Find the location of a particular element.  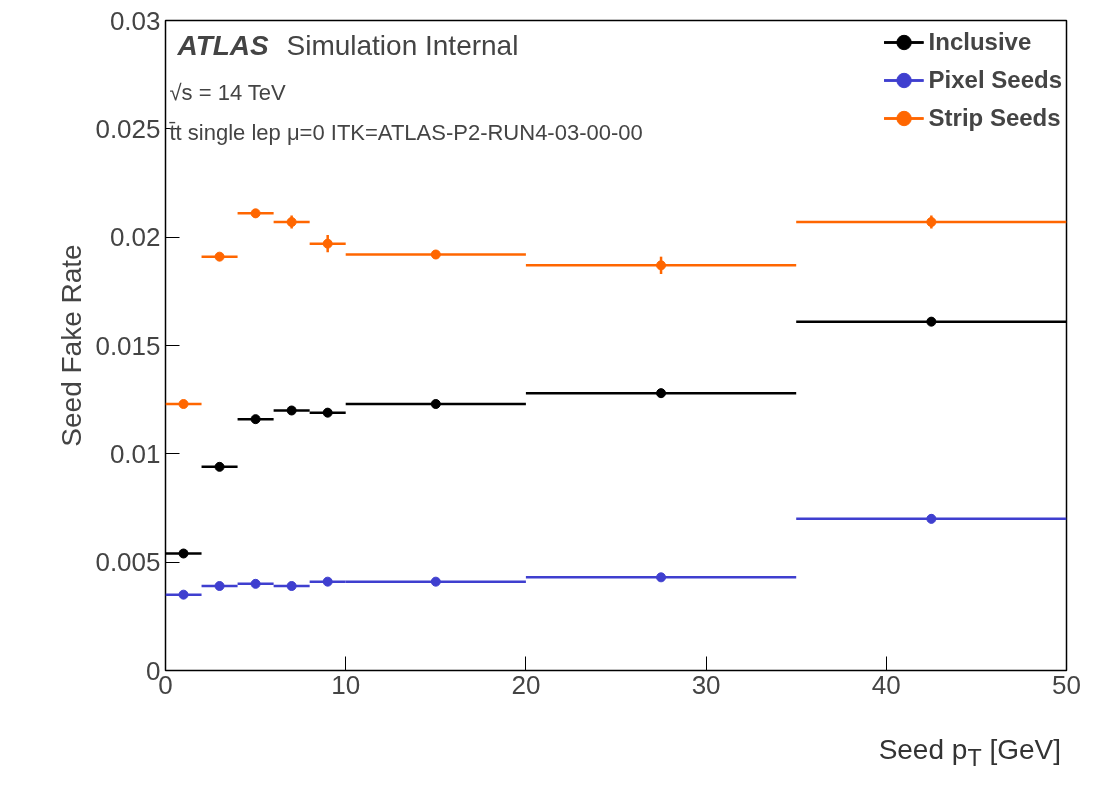

x-axis-title: Seed p$_{T}$ [GeV] is located at coordinates (969, 753).